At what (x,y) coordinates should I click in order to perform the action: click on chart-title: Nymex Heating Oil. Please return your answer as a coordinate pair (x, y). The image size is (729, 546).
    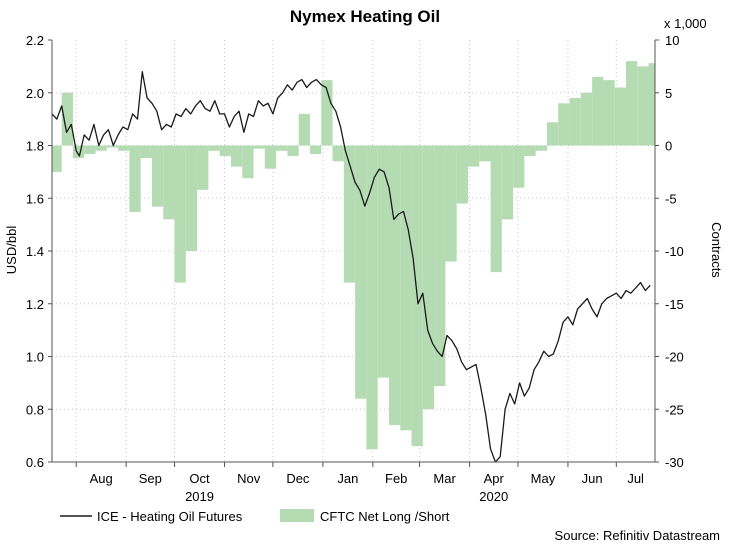
    Looking at the image, I should click on (365, 16).